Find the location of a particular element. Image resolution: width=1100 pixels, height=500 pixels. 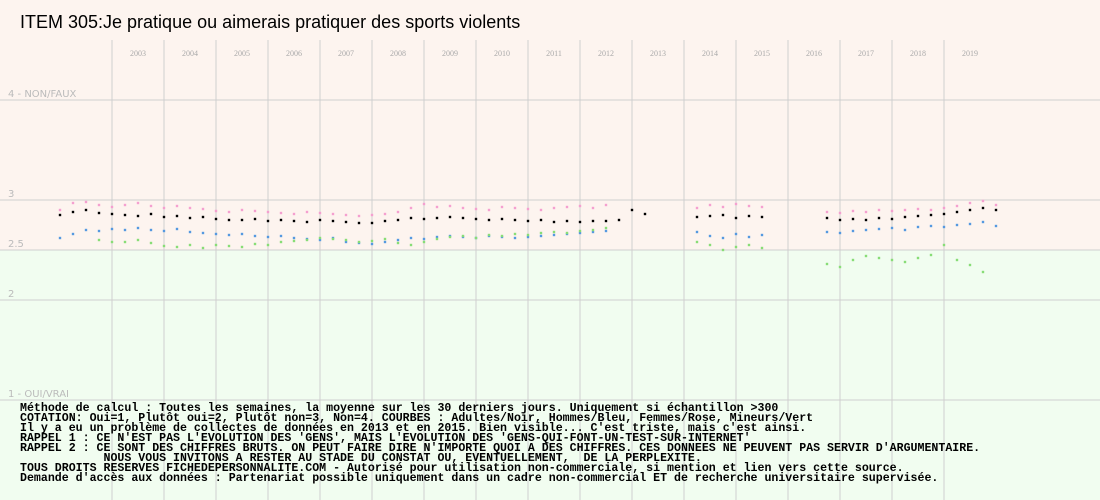

y-tick-label: 2.5 is located at coordinates (16, 244).